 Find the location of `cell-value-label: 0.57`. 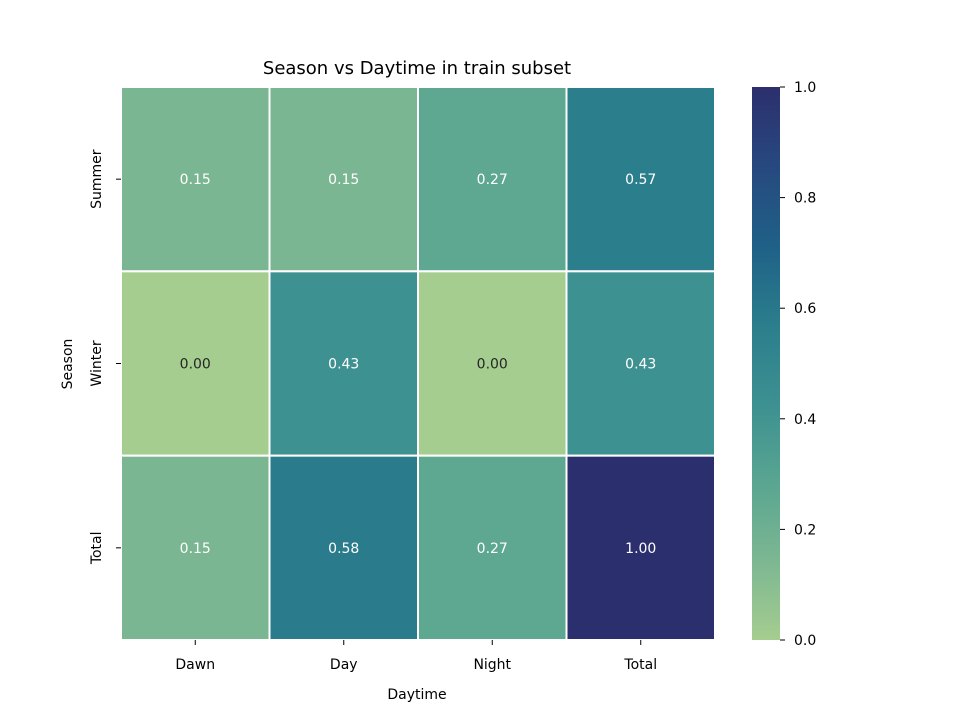

cell-value-label: 0.57 is located at coordinates (640, 180).